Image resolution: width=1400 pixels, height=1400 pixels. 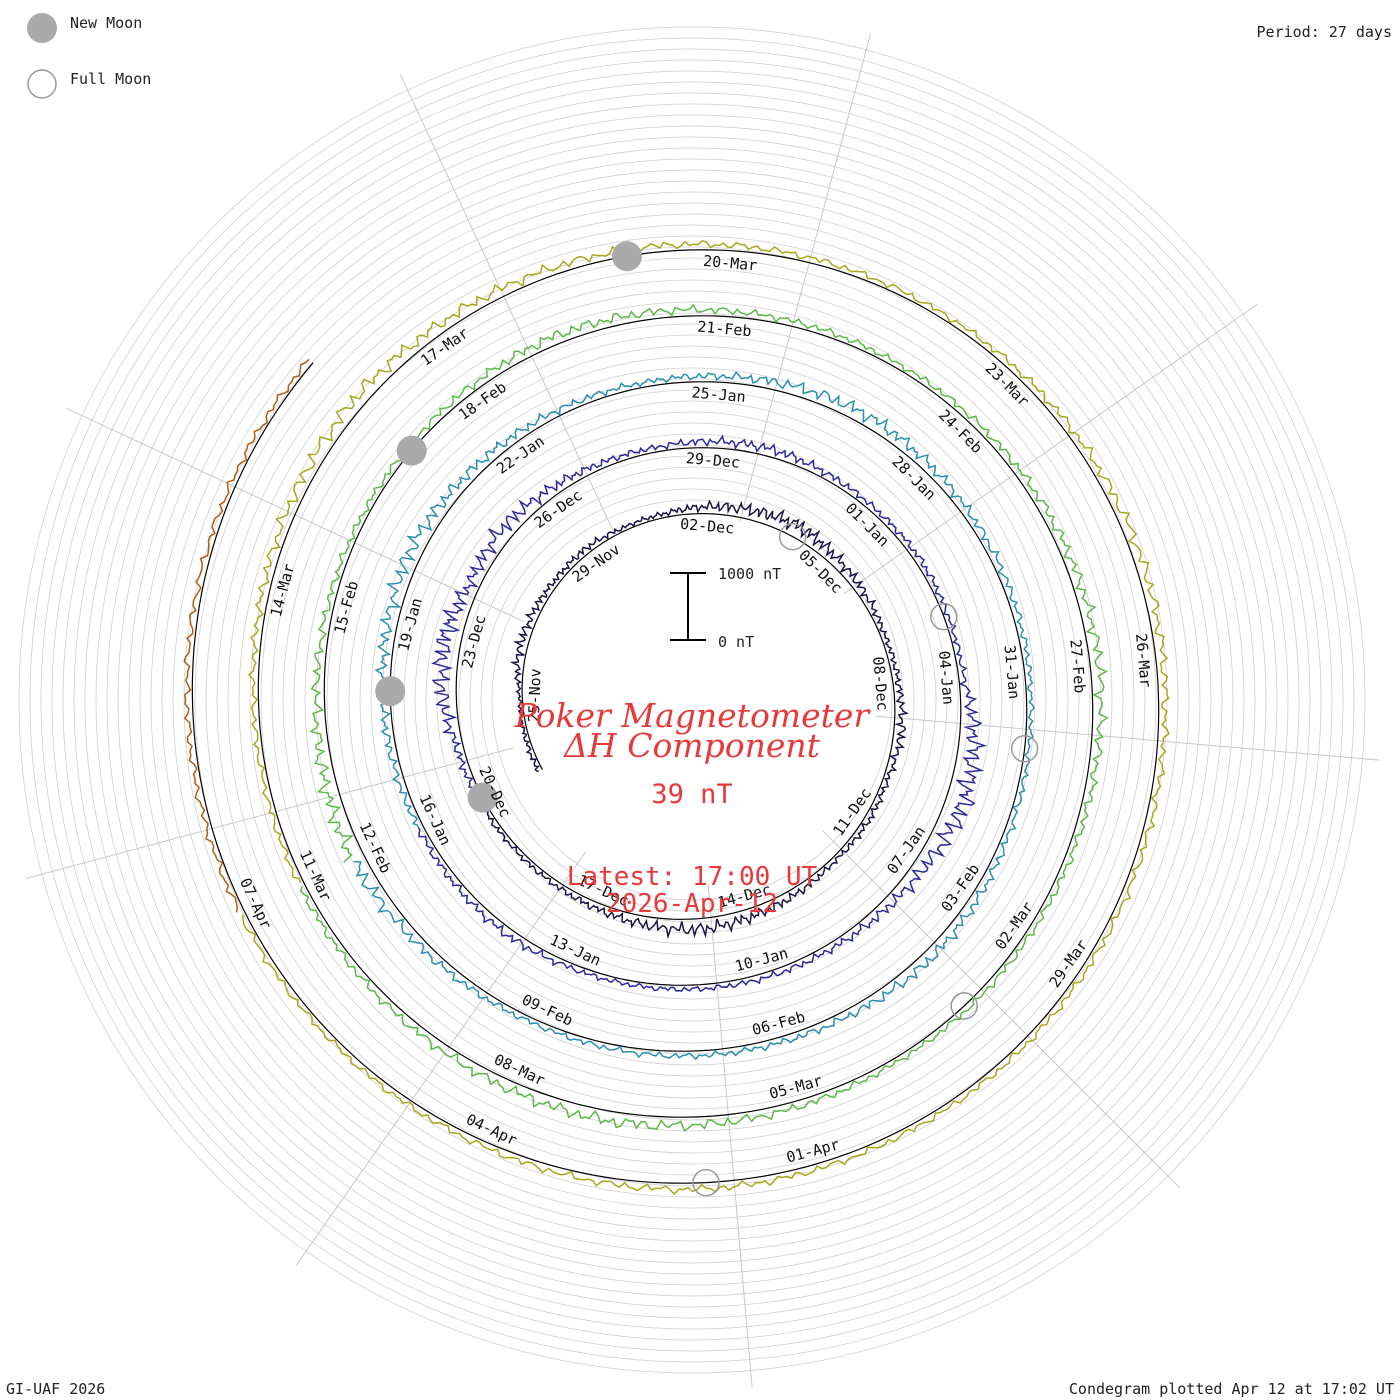 What do you see at coordinates (1012, 672) in the screenshot?
I see `date-label: 31-Jan` at bounding box center [1012, 672].